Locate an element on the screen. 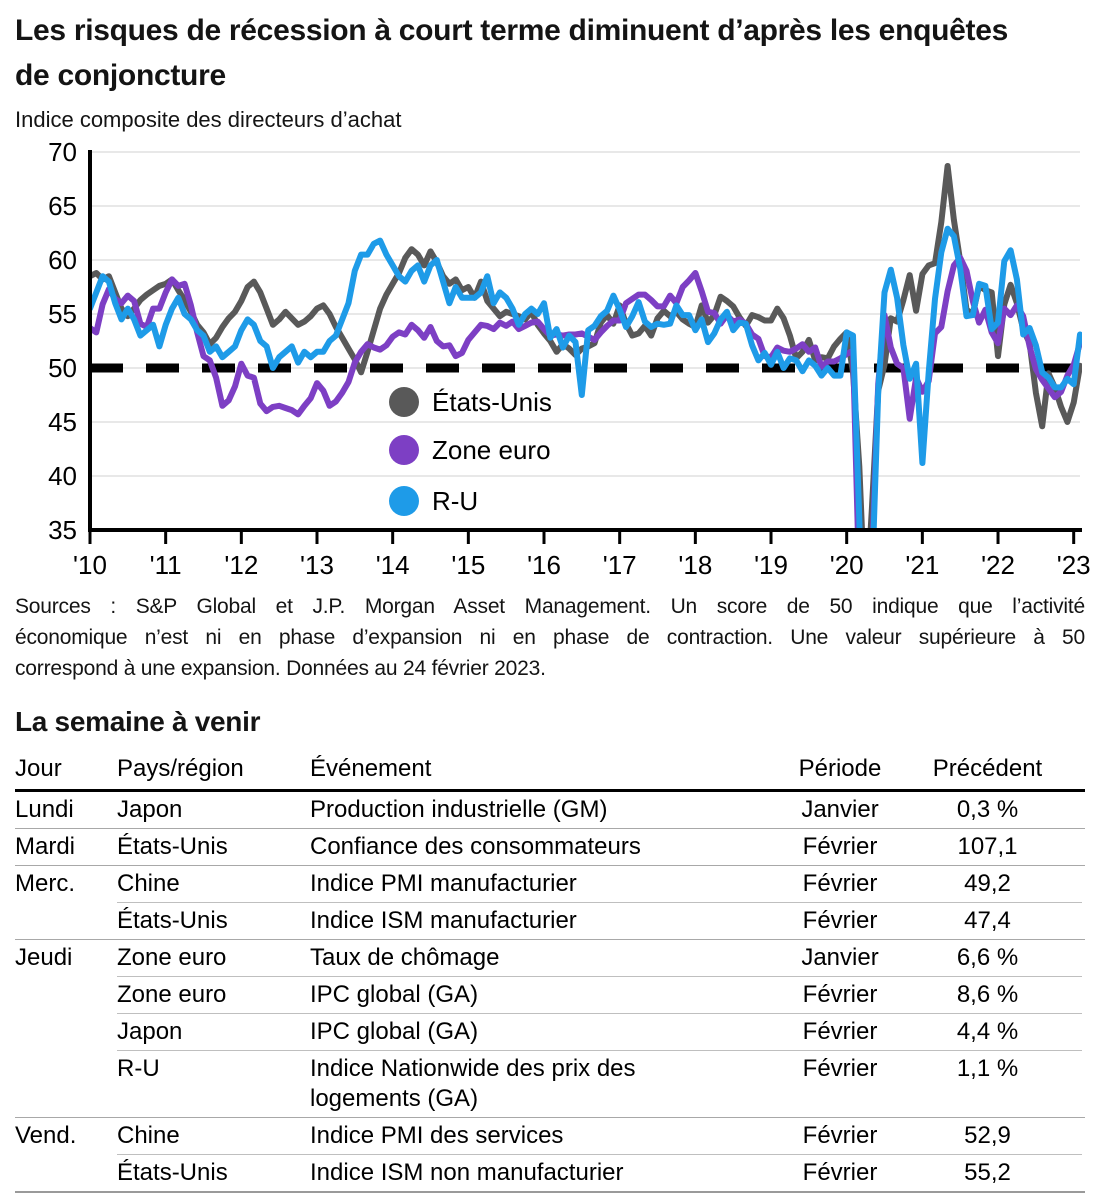 The height and width of the screenshot is (1200, 1100). cell-evenement: Taux de chômage is located at coordinates (405, 957).